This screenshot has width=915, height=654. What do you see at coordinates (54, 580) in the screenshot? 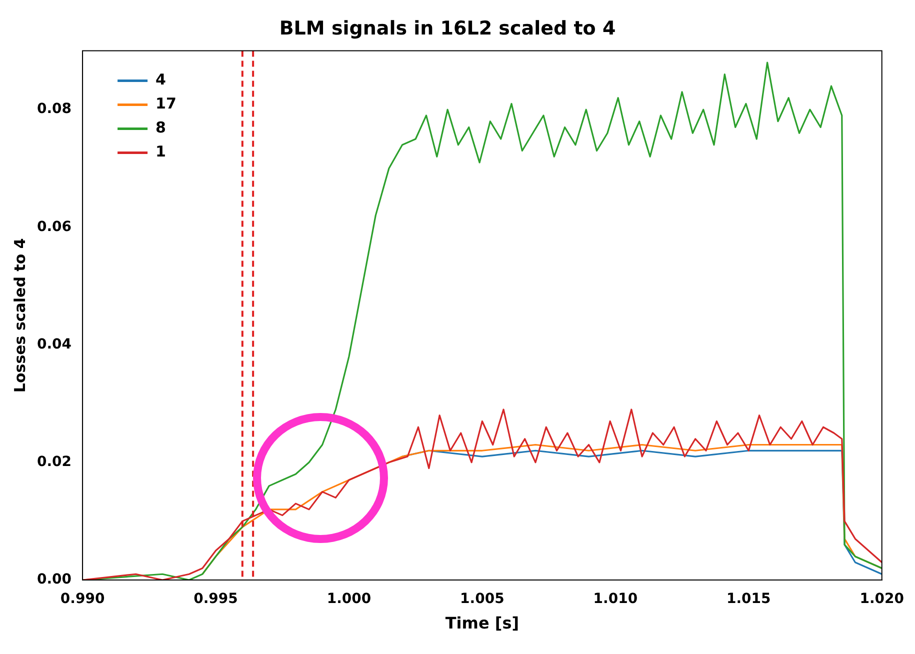
I see `y-tick-label: 0.00` at bounding box center [54, 580].